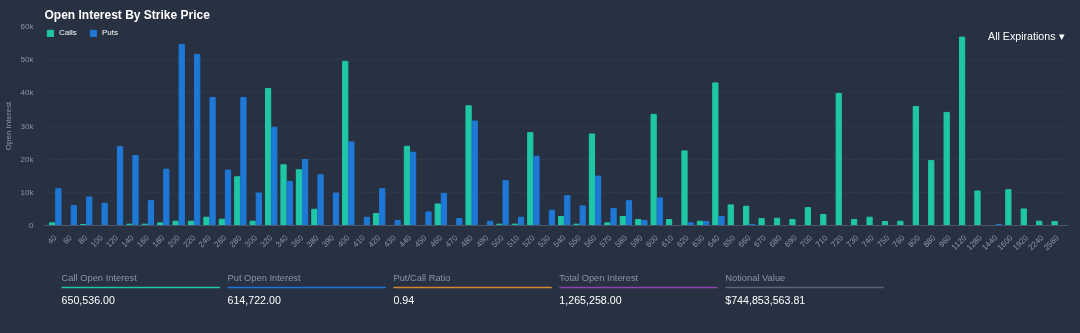 This screenshot has height=333, width=1080. Describe the element at coordinates (235, 241) in the screenshot. I see `x-tick-label: 280` at that location.